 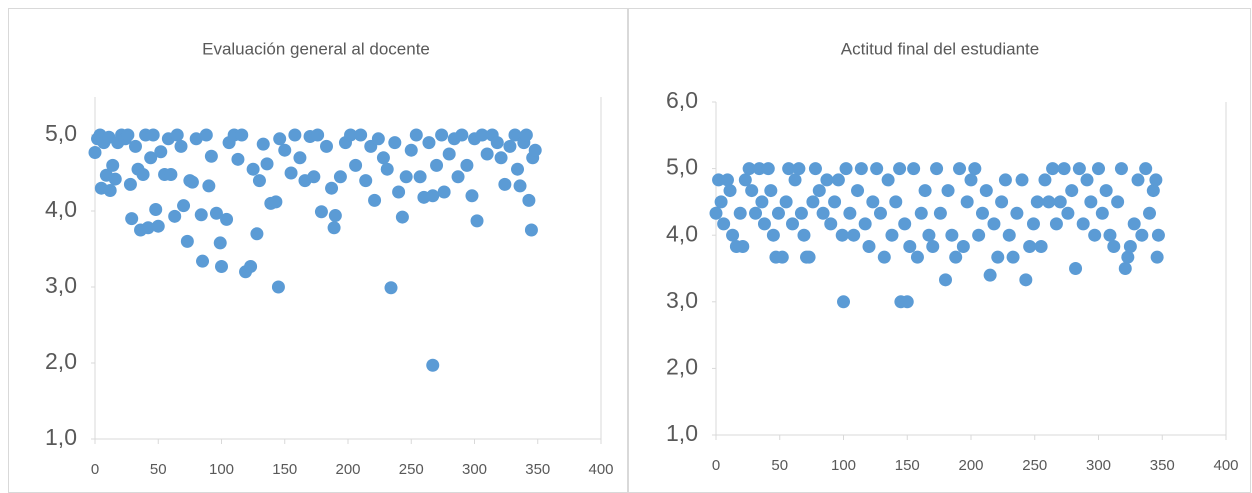 What do you see at coordinates (779, 465) in the screenshot?
I see `x-tick-label: 50` at bounding box center [779, 465].